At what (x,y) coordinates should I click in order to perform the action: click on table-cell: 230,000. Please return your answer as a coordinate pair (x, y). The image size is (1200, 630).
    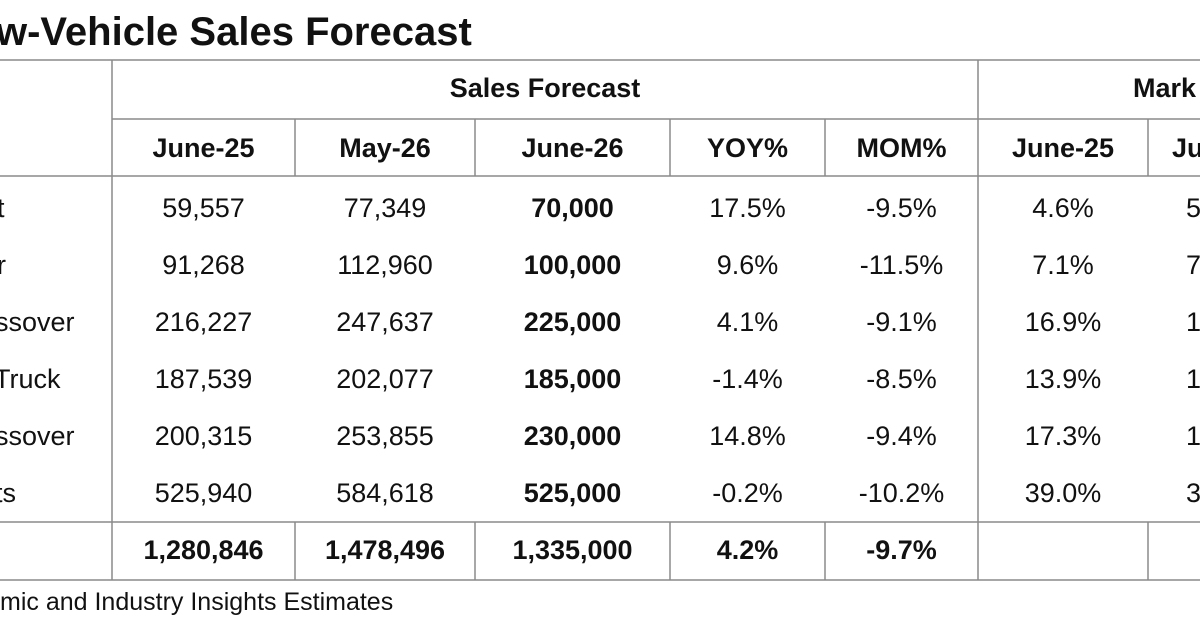
    Looking at the image, I should click on (572, 436).